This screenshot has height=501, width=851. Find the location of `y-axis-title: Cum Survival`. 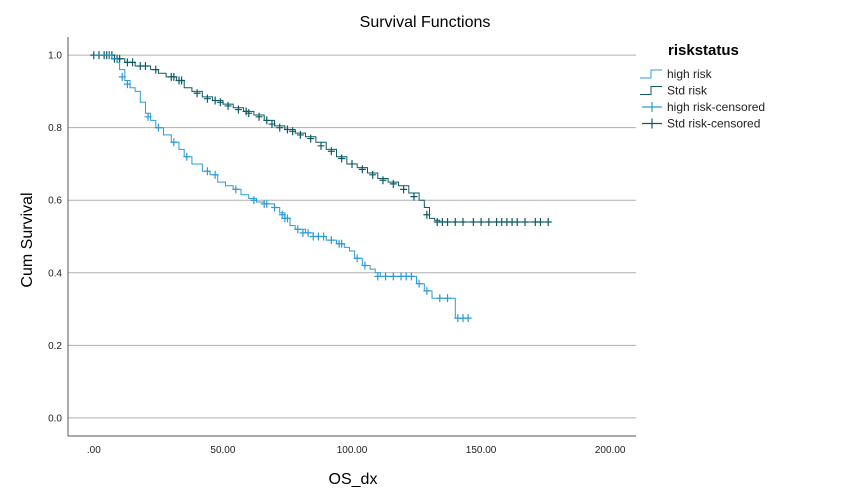

y-axis-title: Cum Survival is located at coordinates (27, 239).